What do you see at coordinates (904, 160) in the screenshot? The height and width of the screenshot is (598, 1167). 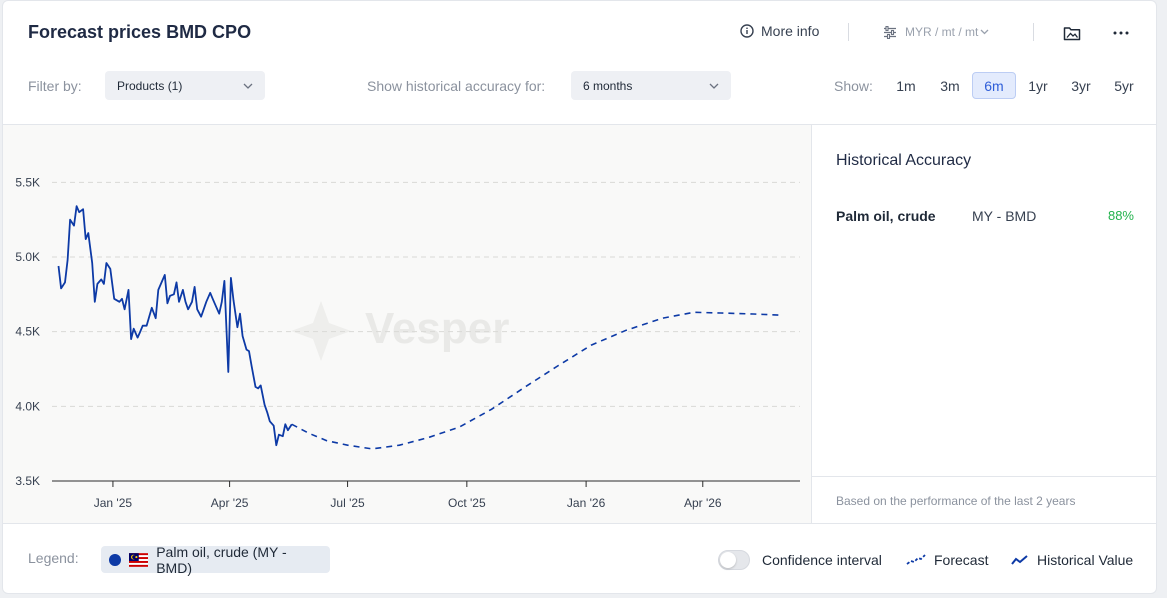 I see `accuracy-title: Historical Accuracy` at bounding box center [904, 160].